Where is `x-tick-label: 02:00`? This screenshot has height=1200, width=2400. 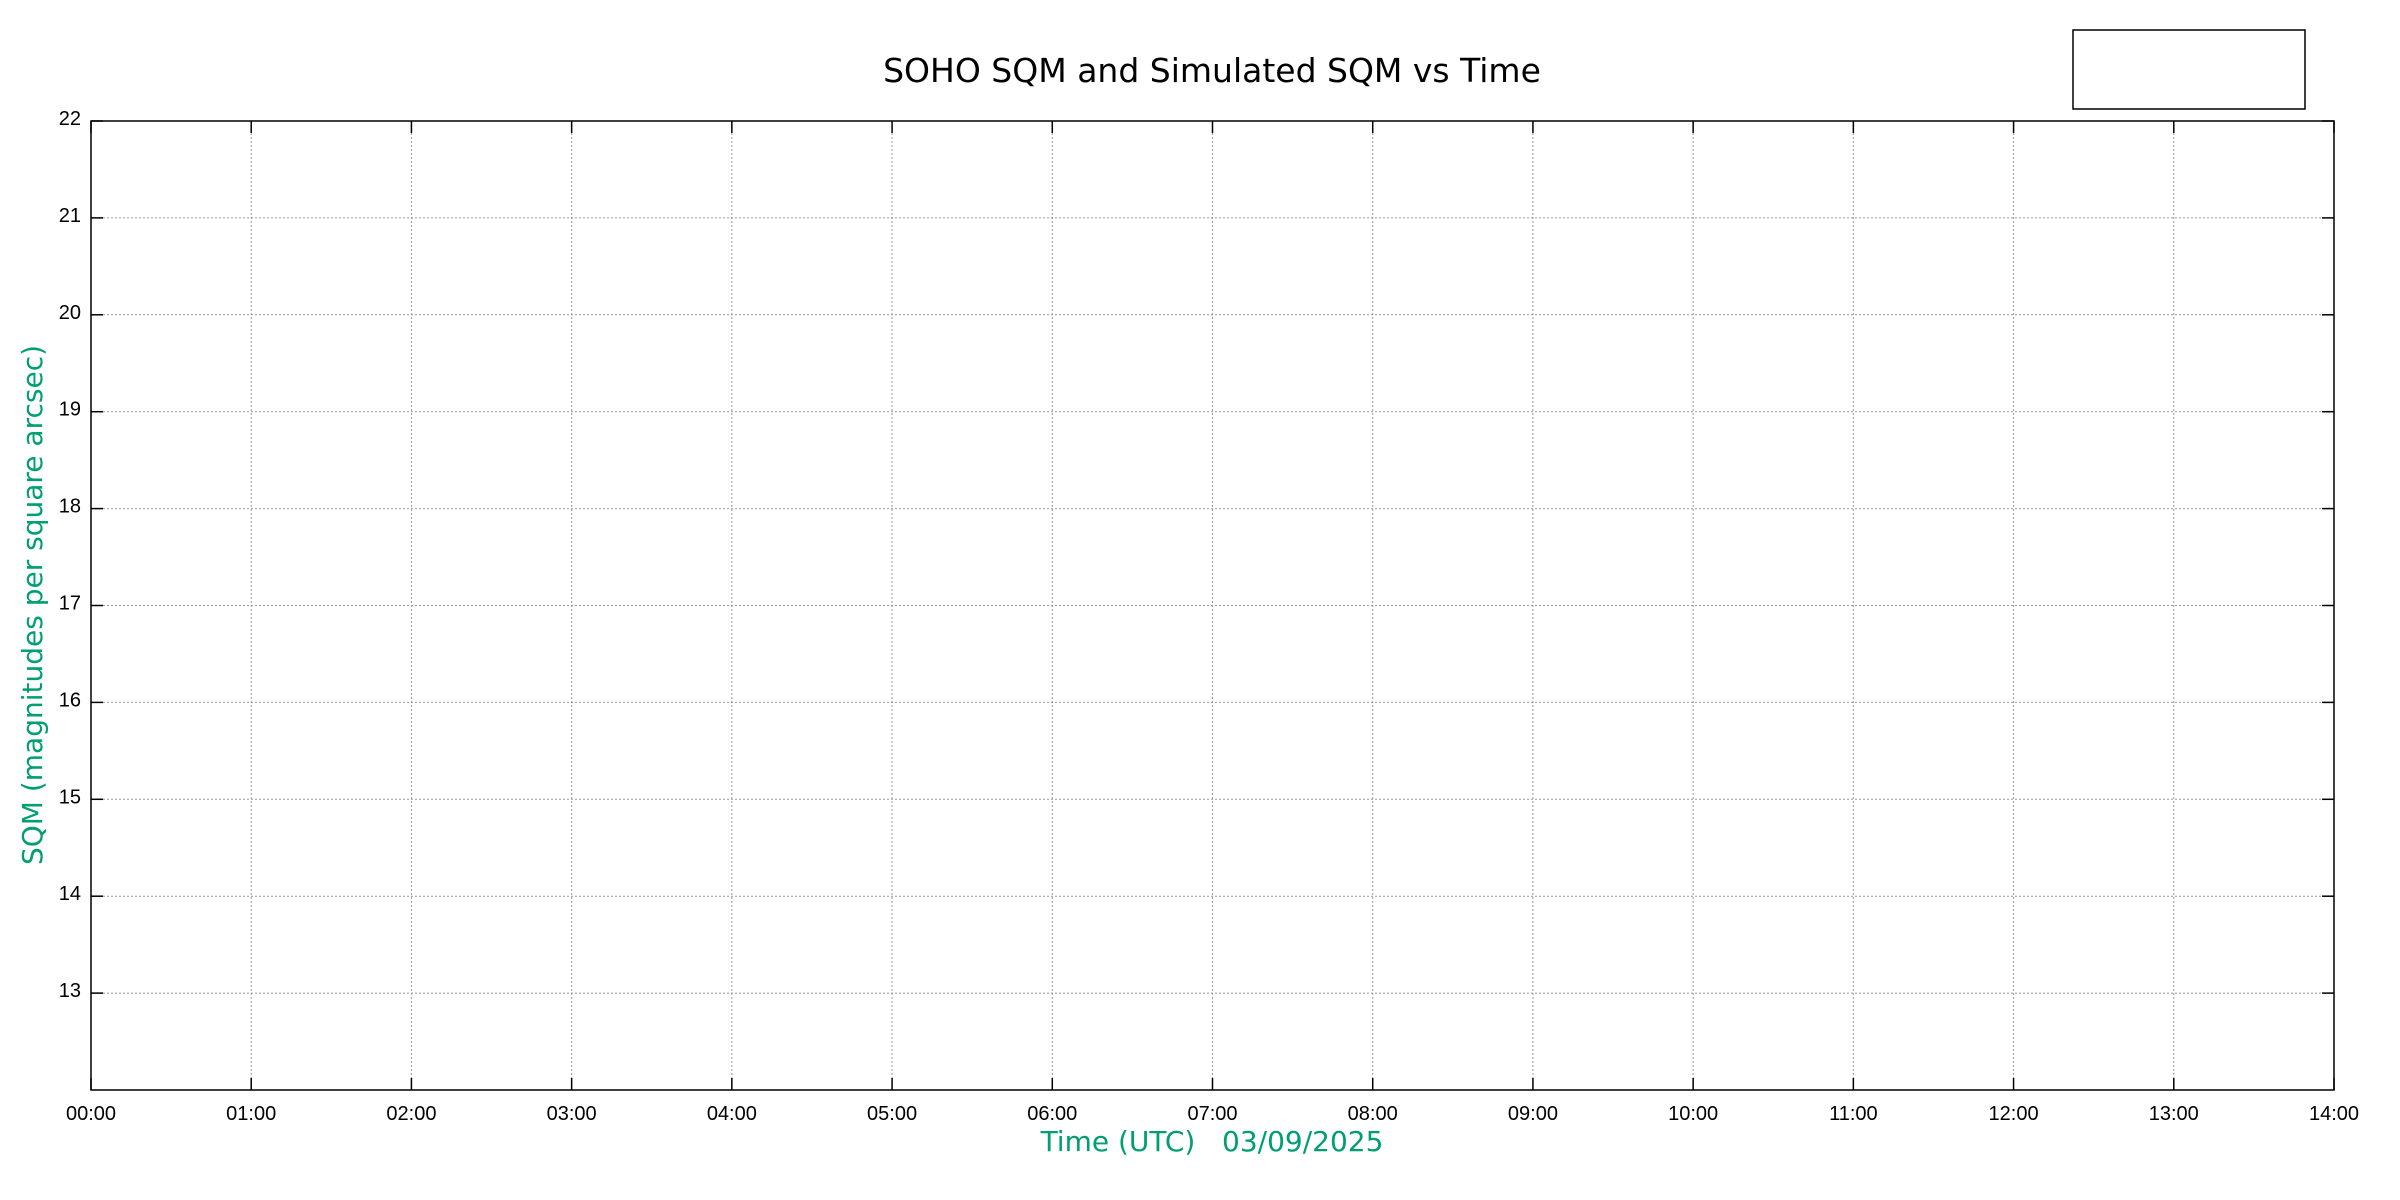
x-tick-label: 02:00 is located at coordinates (411, 1114).